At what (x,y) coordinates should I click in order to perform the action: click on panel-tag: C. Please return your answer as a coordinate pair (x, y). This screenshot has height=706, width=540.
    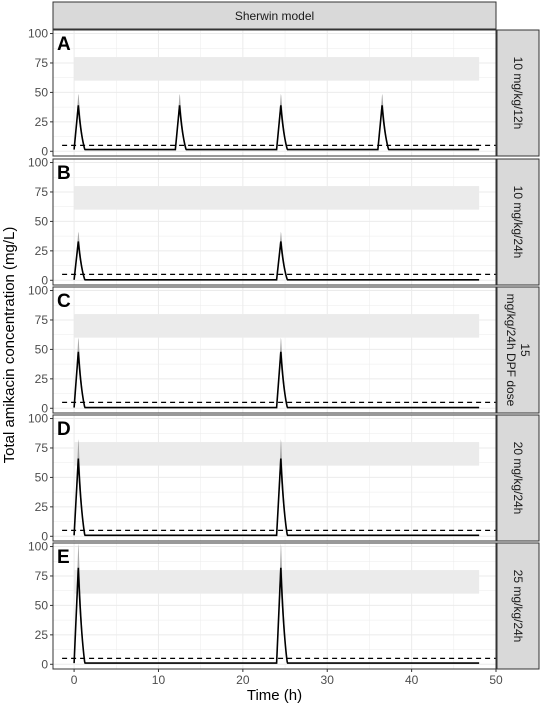
    Looking at the image, I should click on (64, 301).